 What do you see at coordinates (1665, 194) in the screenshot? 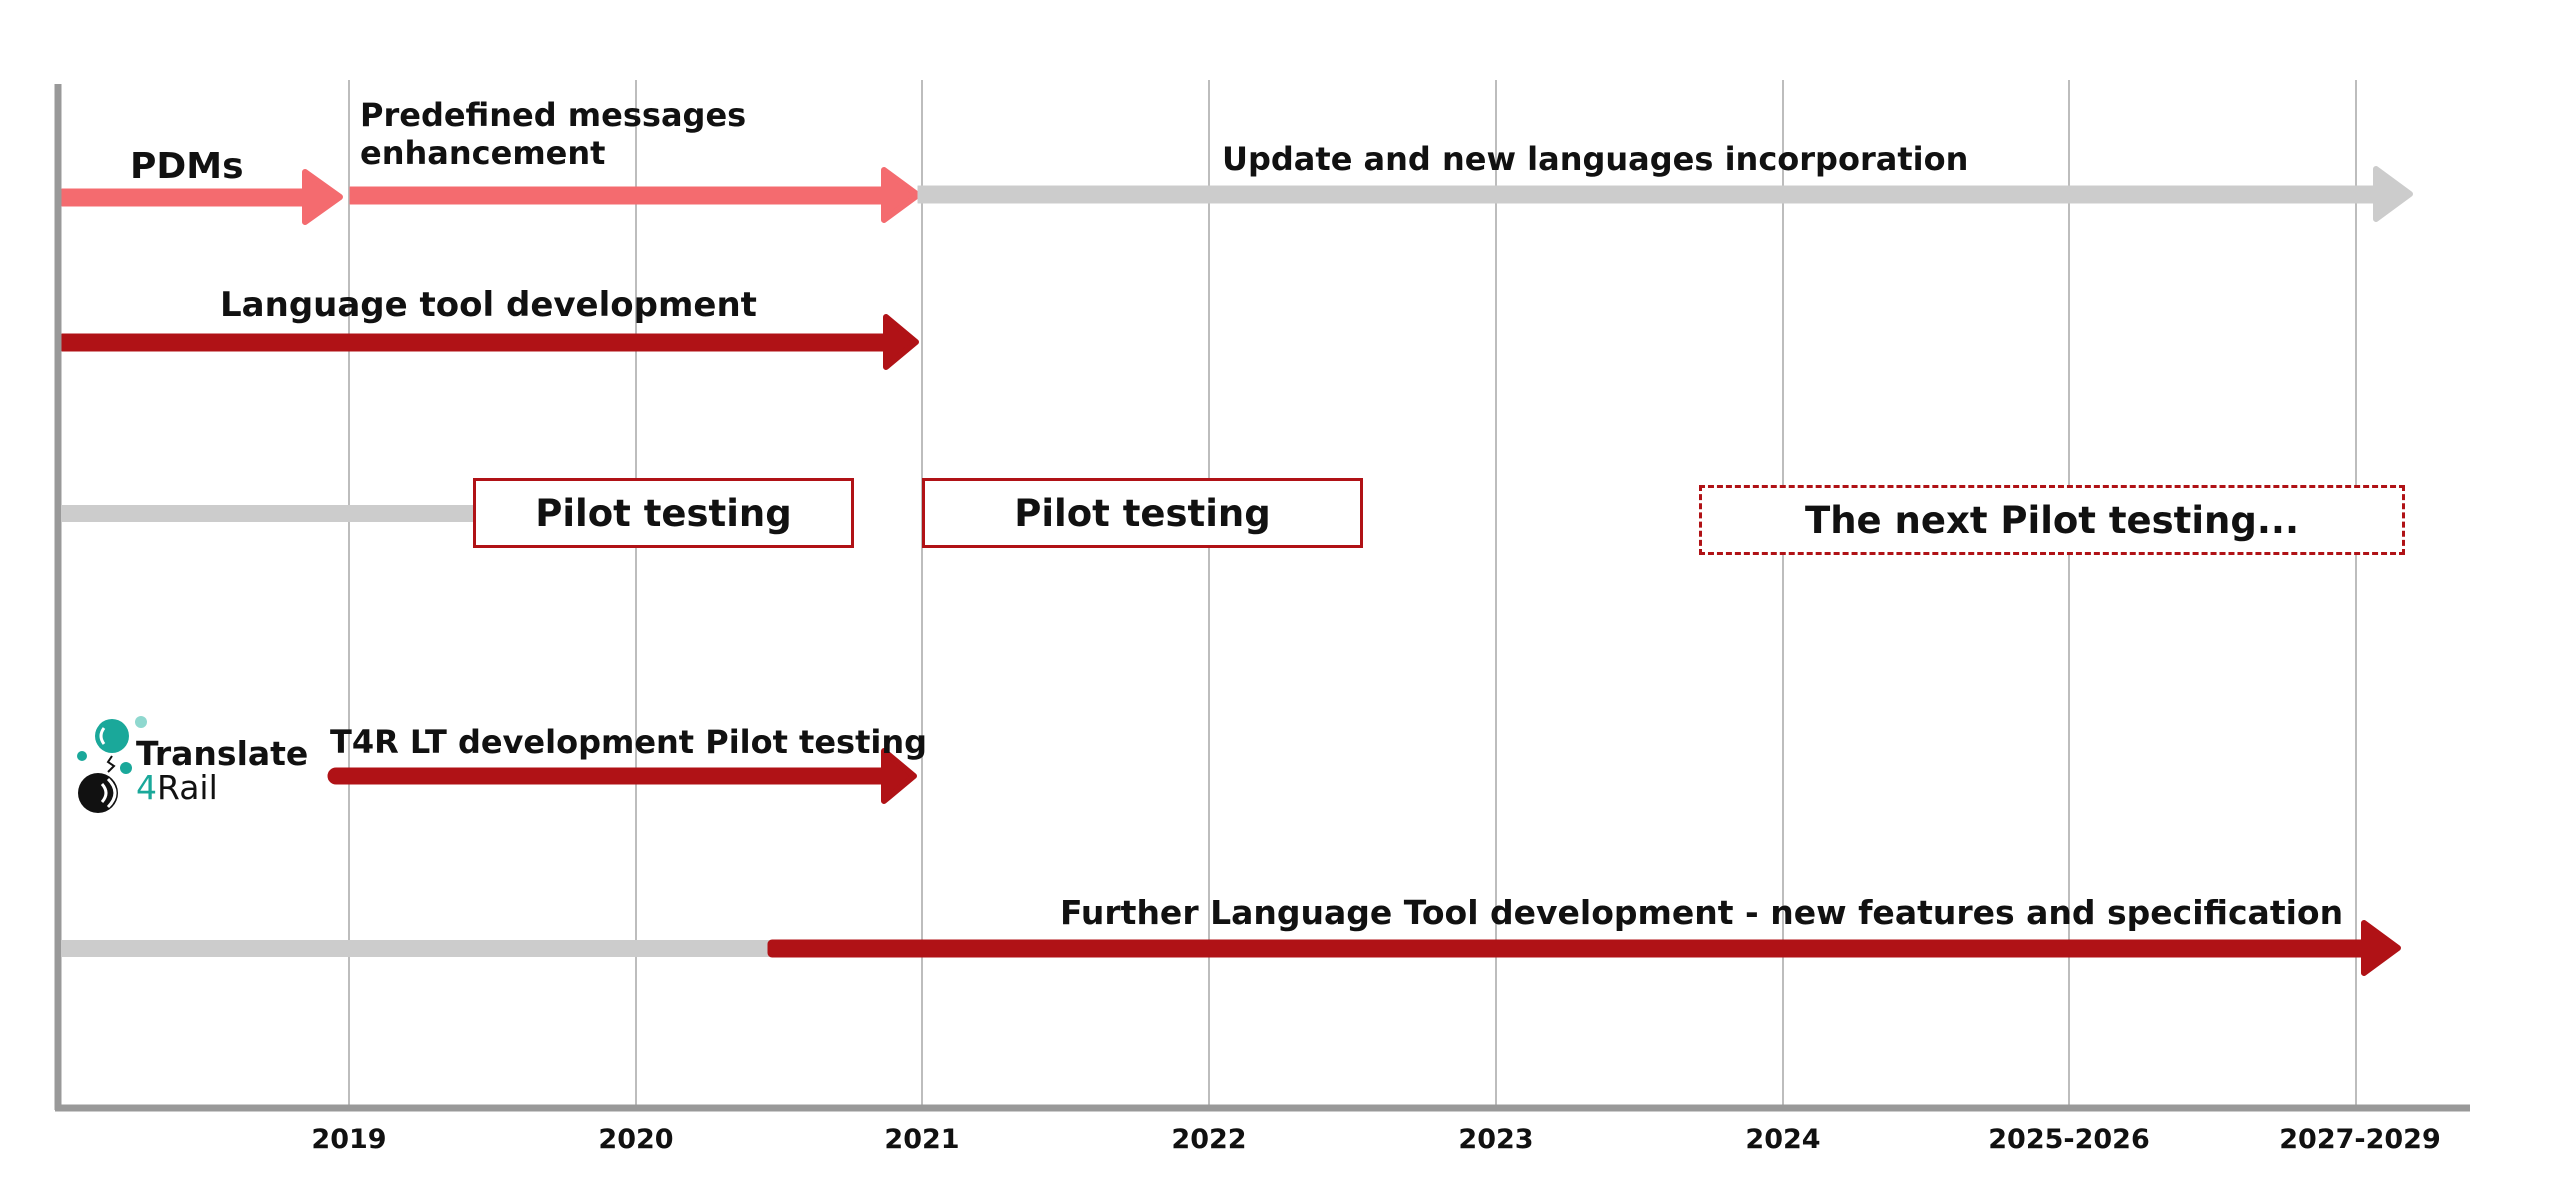
I see `update-arrow` at bounding box center [1665, 194].